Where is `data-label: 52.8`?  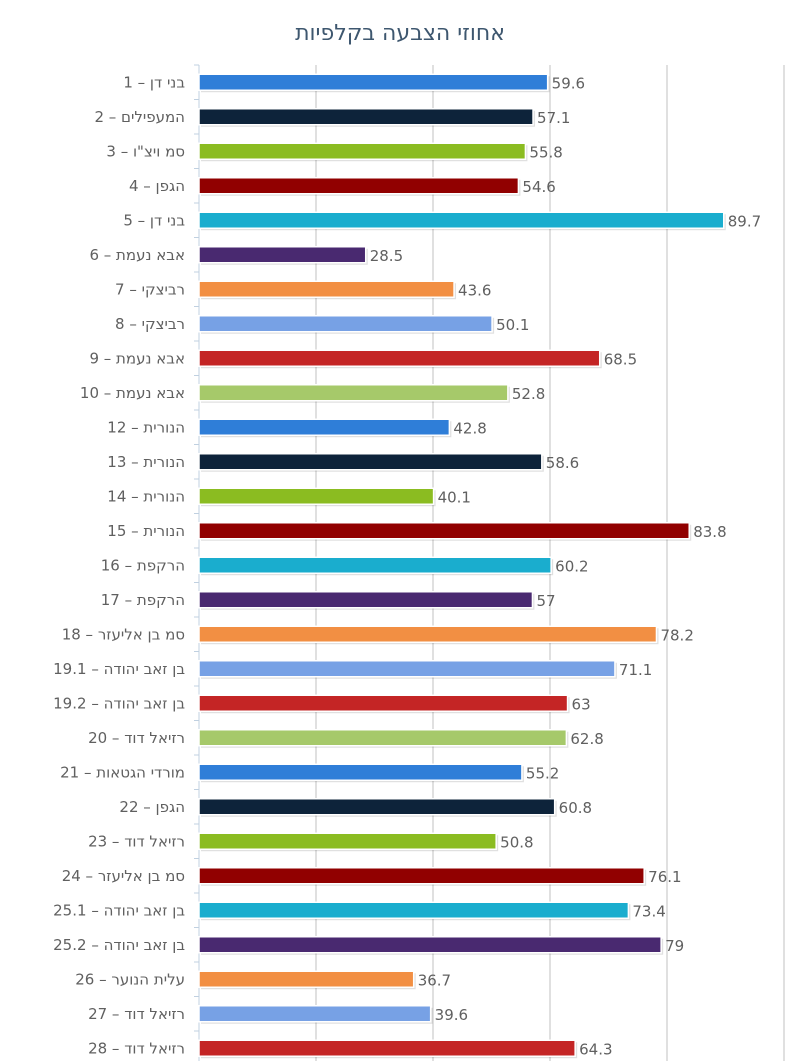 data-label: 52.8 is located at coordinates (528, 394).